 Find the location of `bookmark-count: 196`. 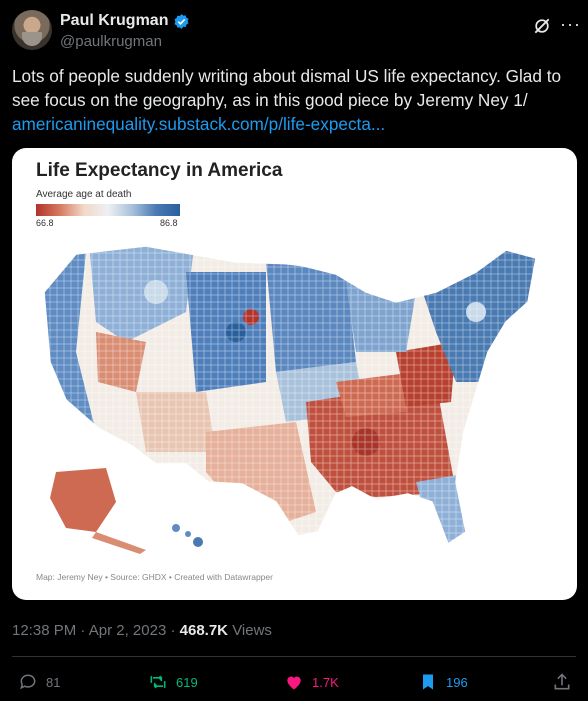

bookmark-count: 196 is located at coordinates (457, 682).